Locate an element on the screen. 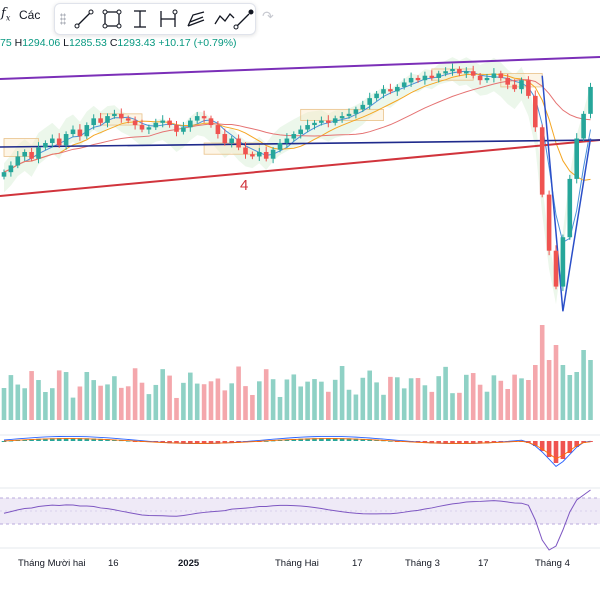 The image size is (600, 600). channel-bottom-line is located at coordinates (300, 168).